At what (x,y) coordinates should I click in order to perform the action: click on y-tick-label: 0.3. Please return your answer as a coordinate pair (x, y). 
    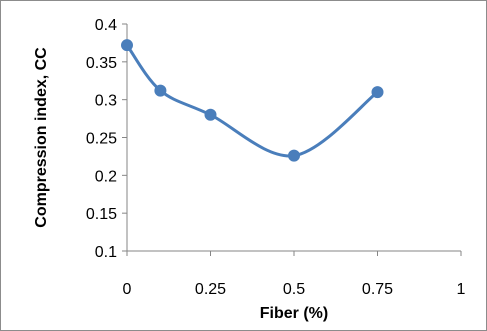
    Looking at the image, I should click on (106, 101).